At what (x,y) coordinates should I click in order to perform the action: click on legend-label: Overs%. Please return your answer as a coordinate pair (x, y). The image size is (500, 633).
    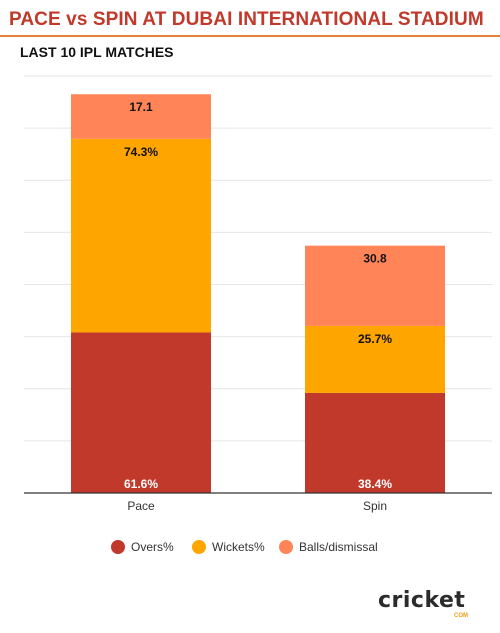
    Looking at the image, I should click on (152, 547).